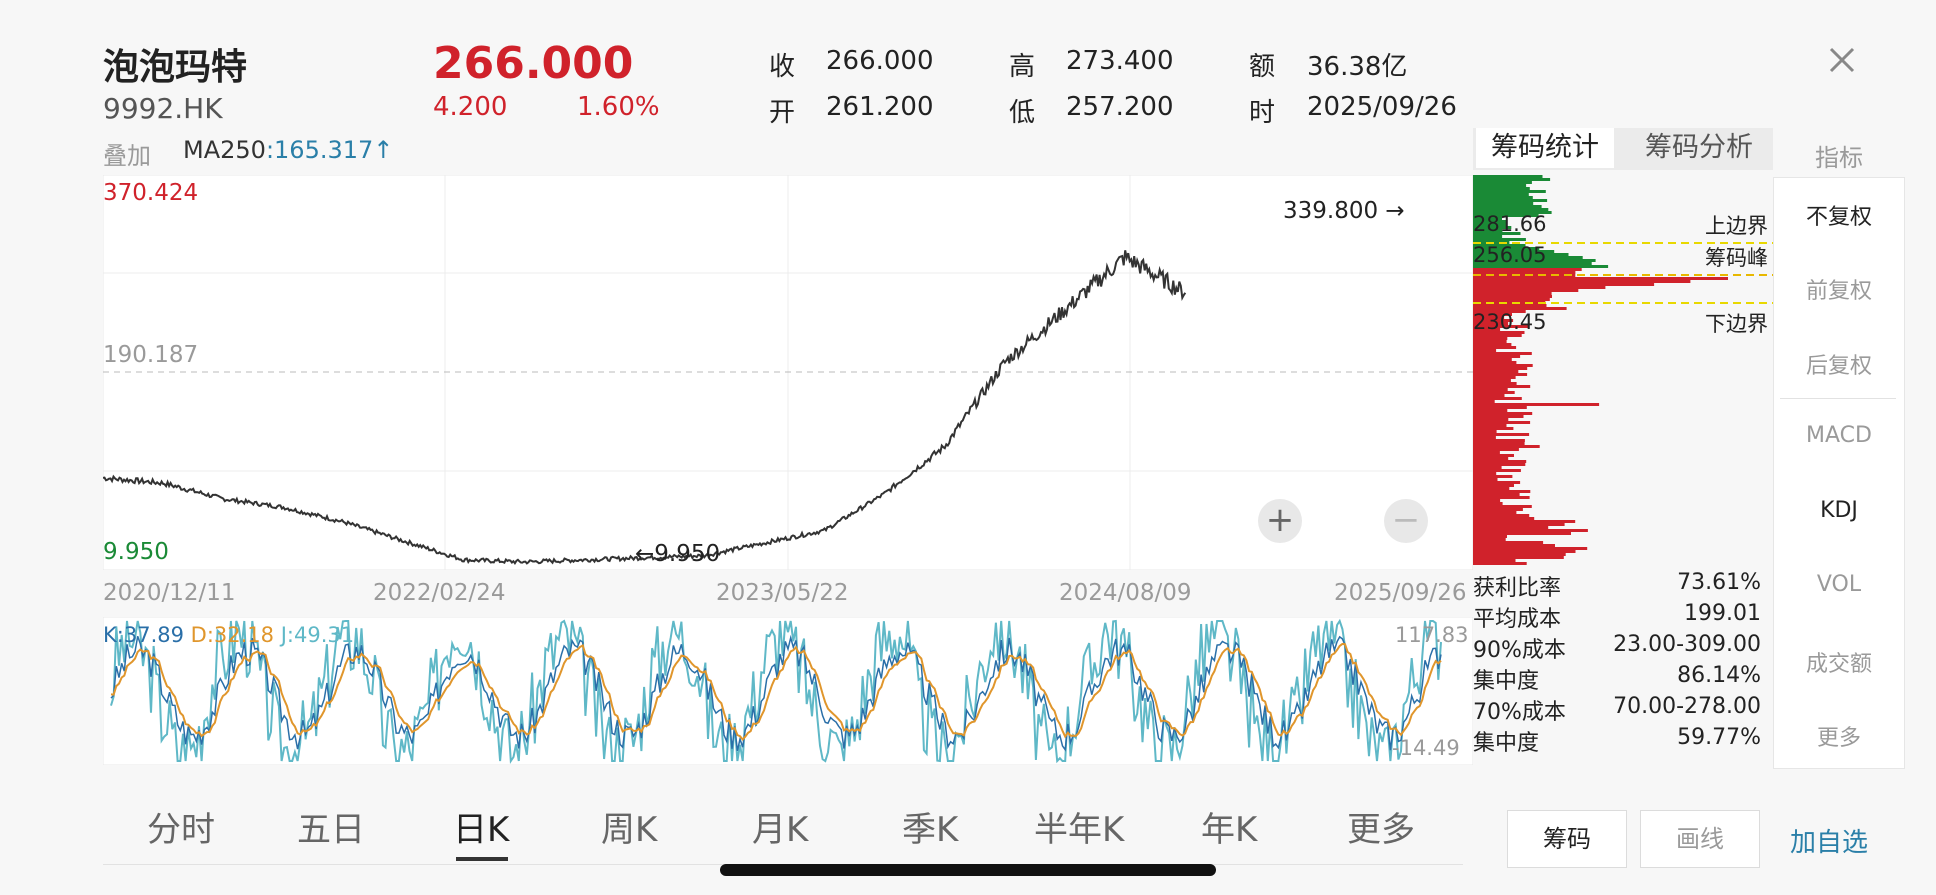 The height and width of the screenshot is (895, 1936). Describe the element at coordinates (1838, 738) in the screenshot. I see `menu-more: 更多` at that location.